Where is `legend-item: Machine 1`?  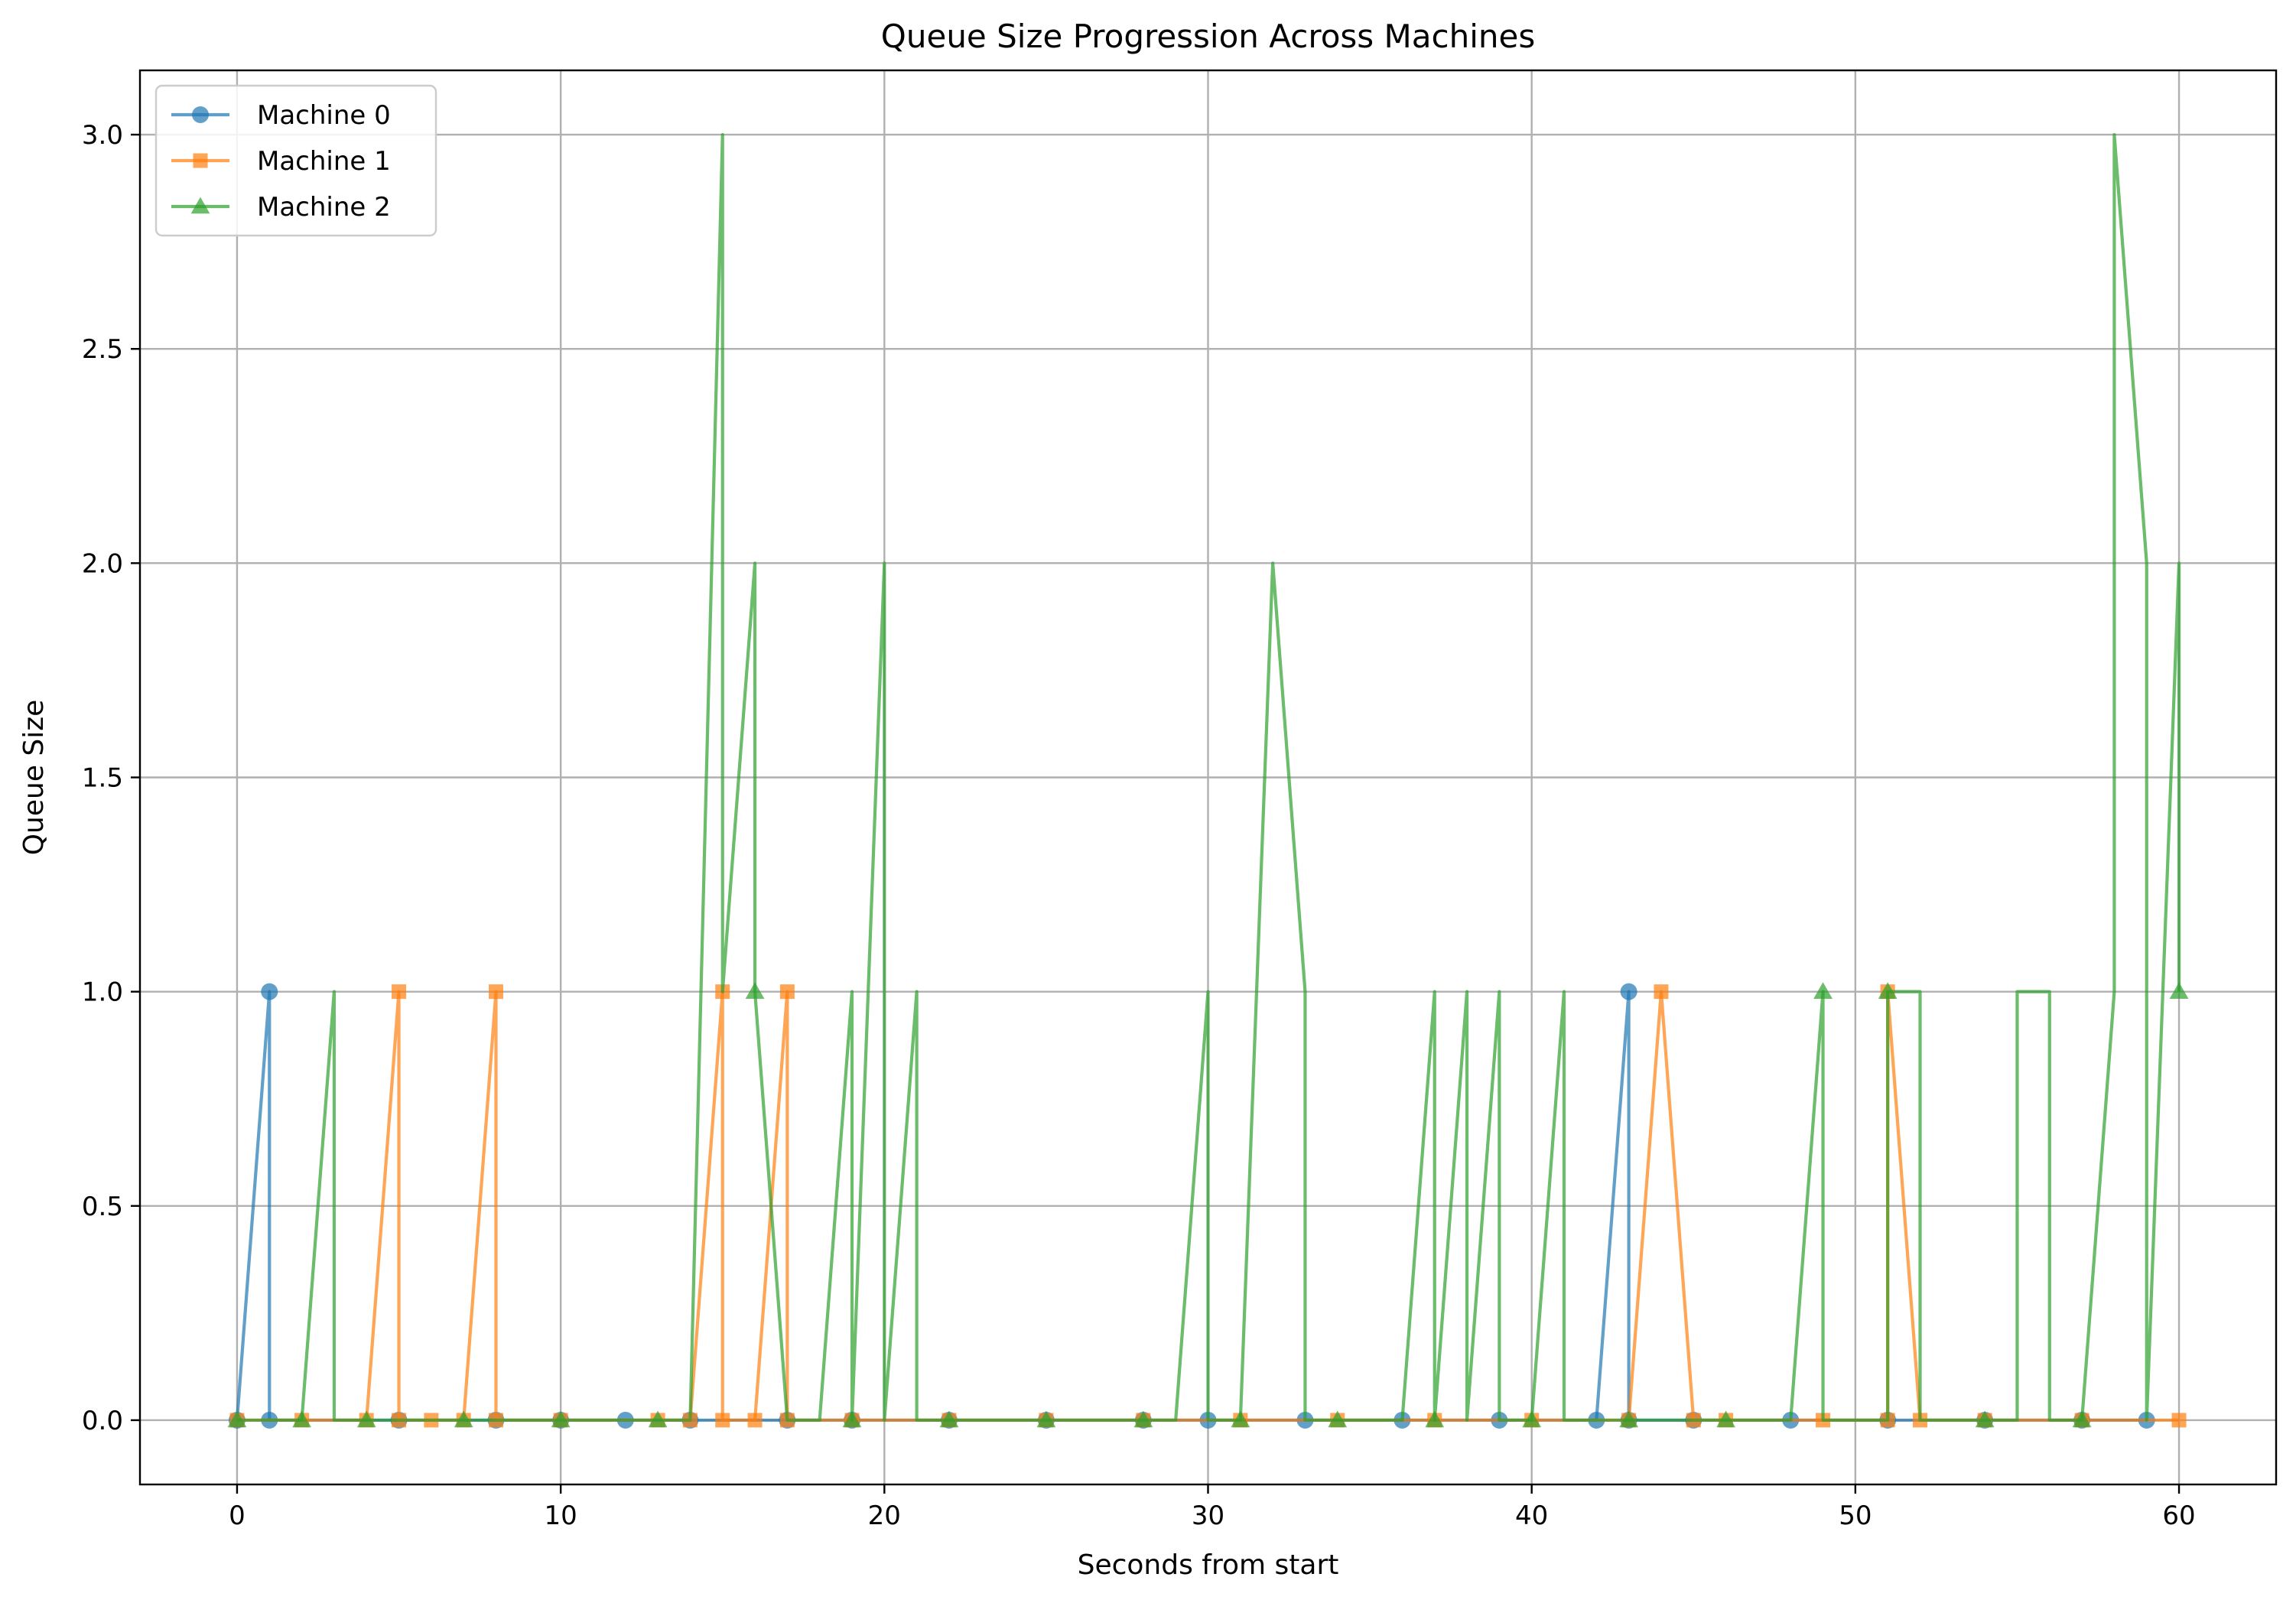
legend-item: Machine 1 is located at coordinates (281, 161).